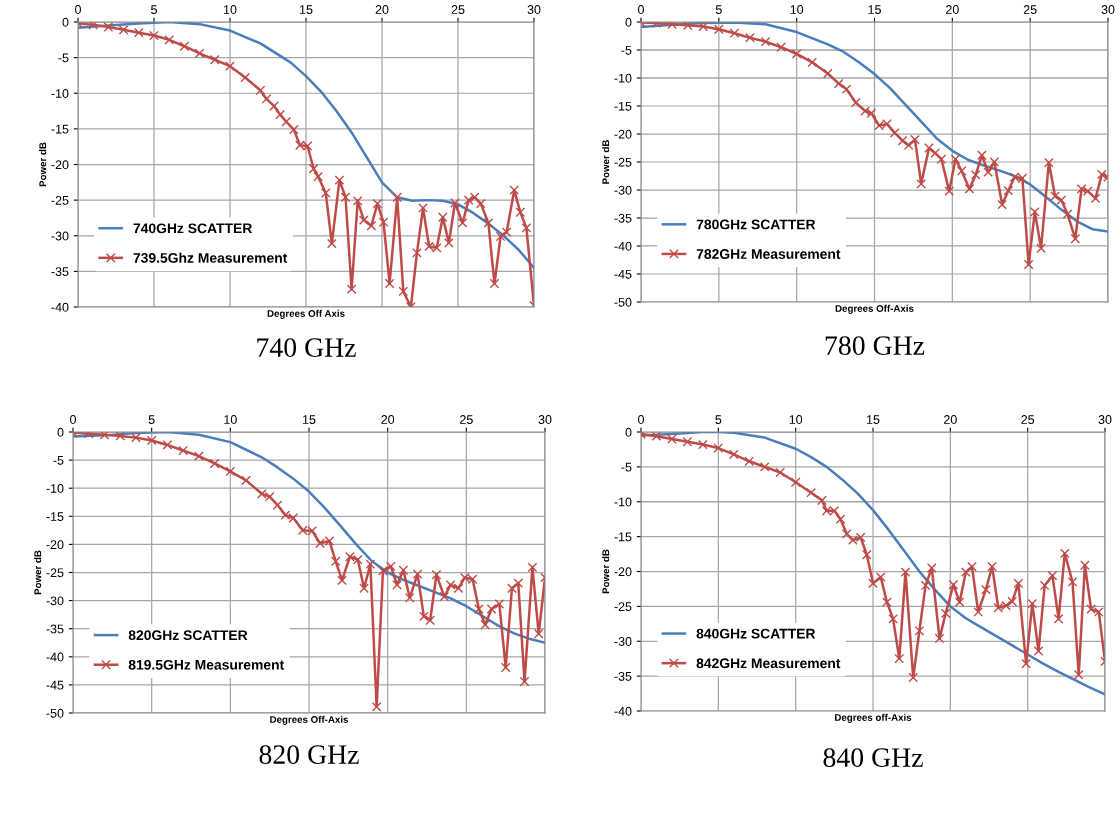 The height and width of the screenshot is (818, 1120). What do you see at coordinates (309, 754) in the screenshot?
I see `text: 820 GHz` at bounding box center [309, 754].